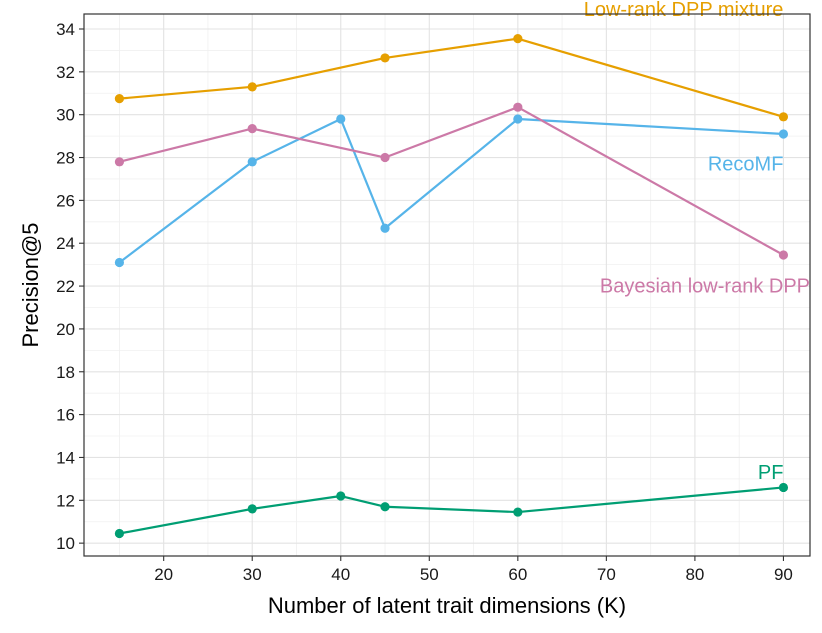 Image resolution: width=822 pixels, height=633 pixels. Describe the element at coordinates (517, 574) in the screenshot. I see `x-tick-label: 60` at that location.